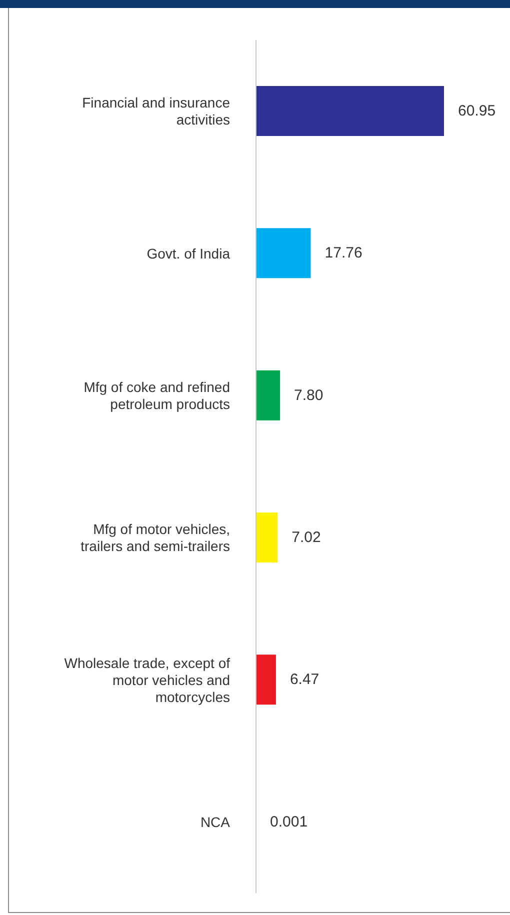  What do you see at coordinates (305, 679) in the screenshot?
I see `data-label: 6.47` at bounding box center [305, 679].